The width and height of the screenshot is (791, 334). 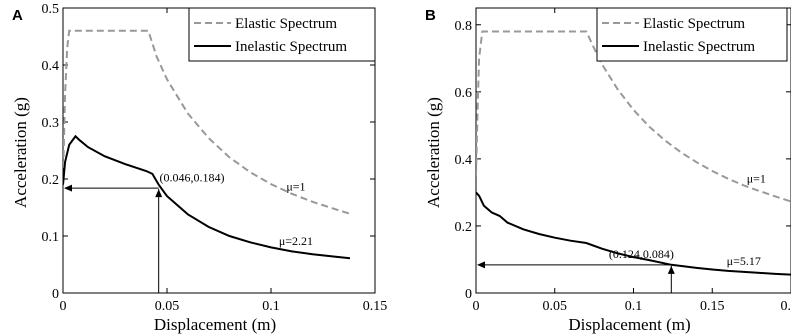 I want to click on y-tick-label: 0.3, so click(x=51, y=123).